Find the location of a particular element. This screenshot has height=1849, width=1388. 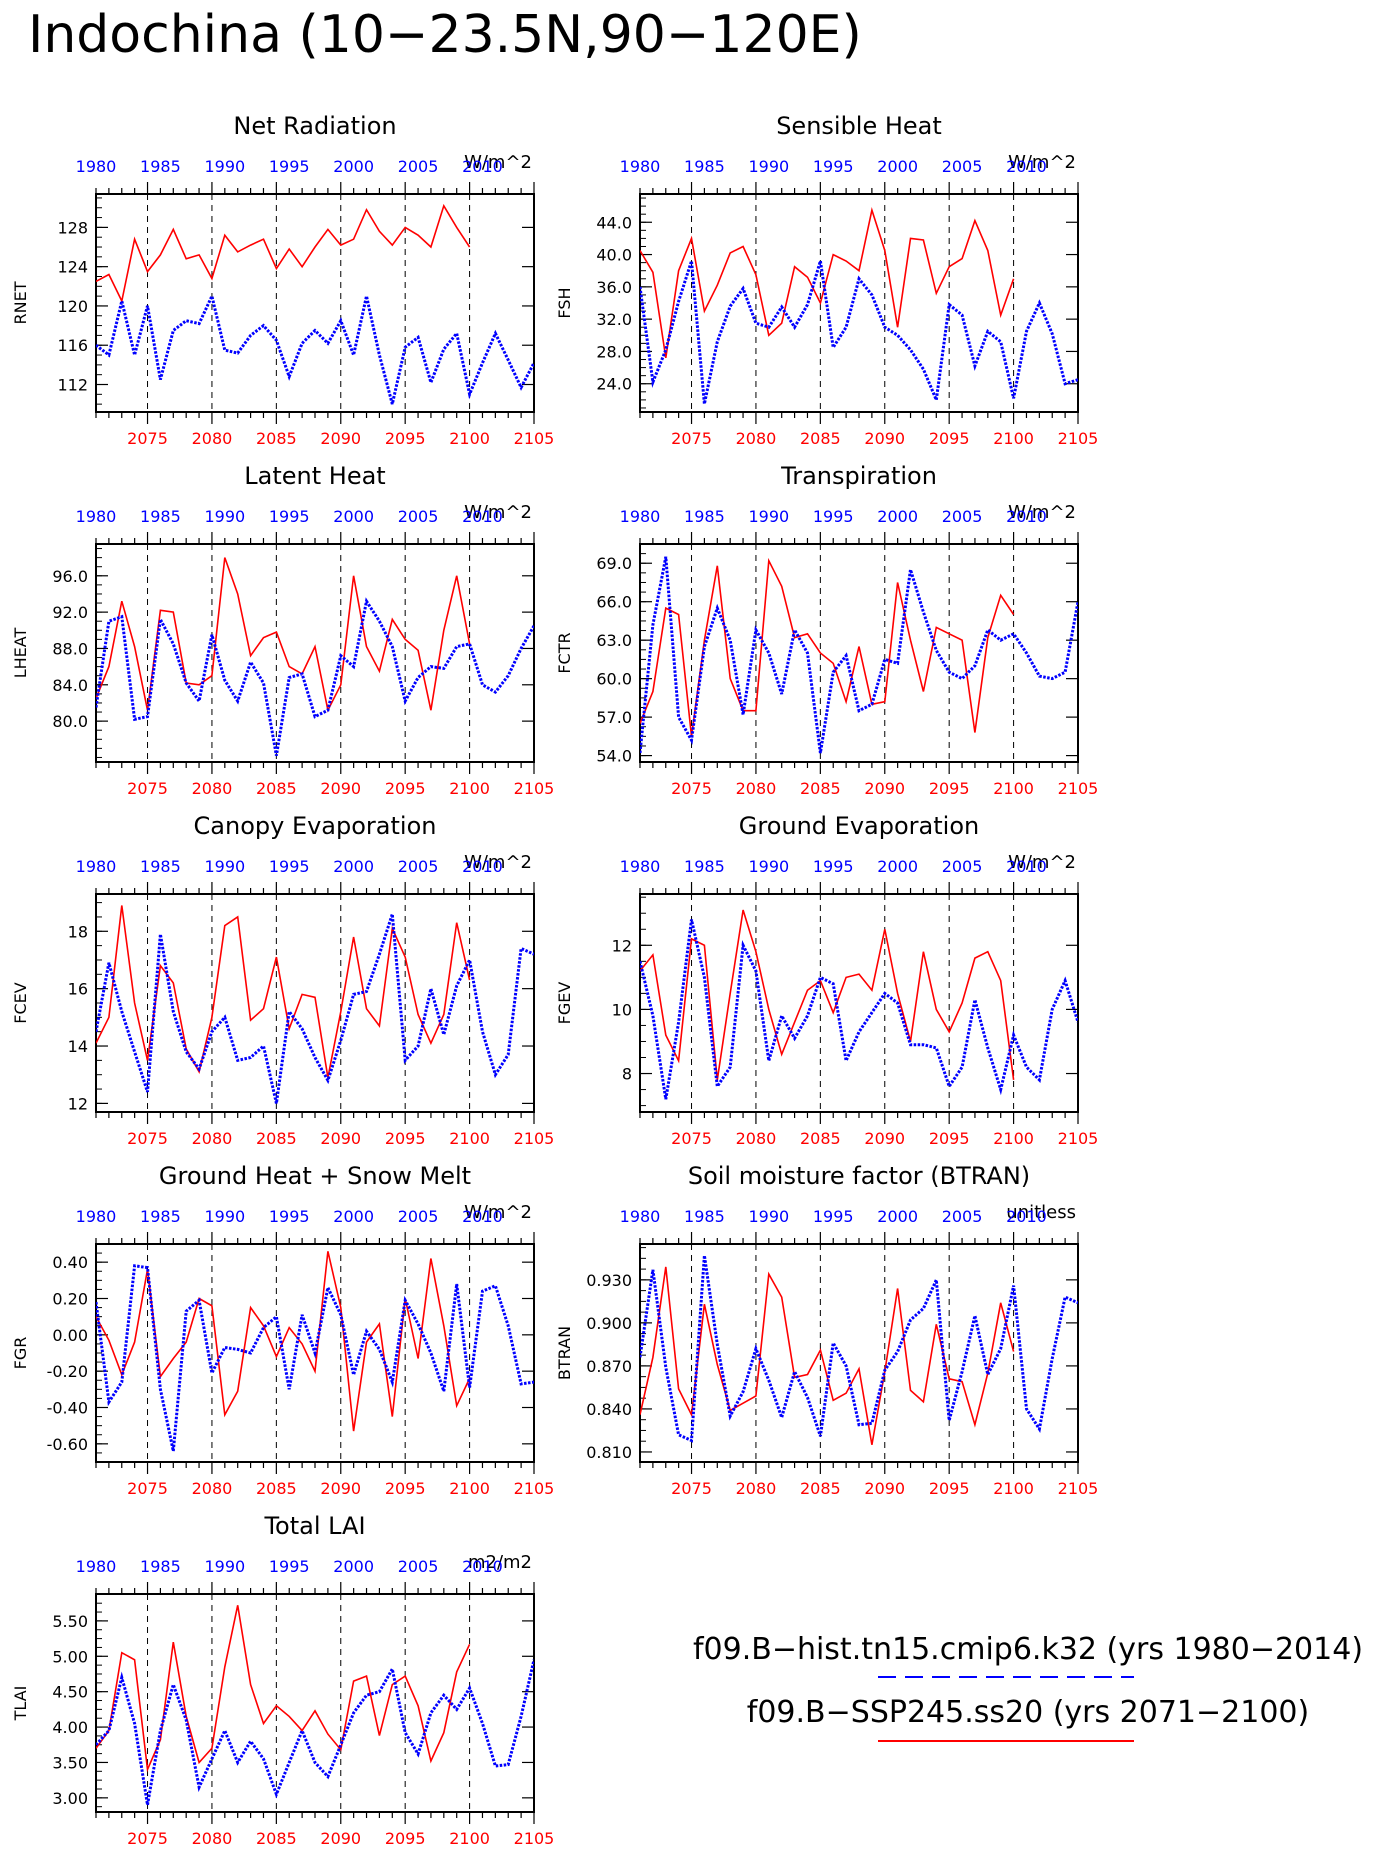

y-tick-label: 24.0 is located at coordinates (614, 384).